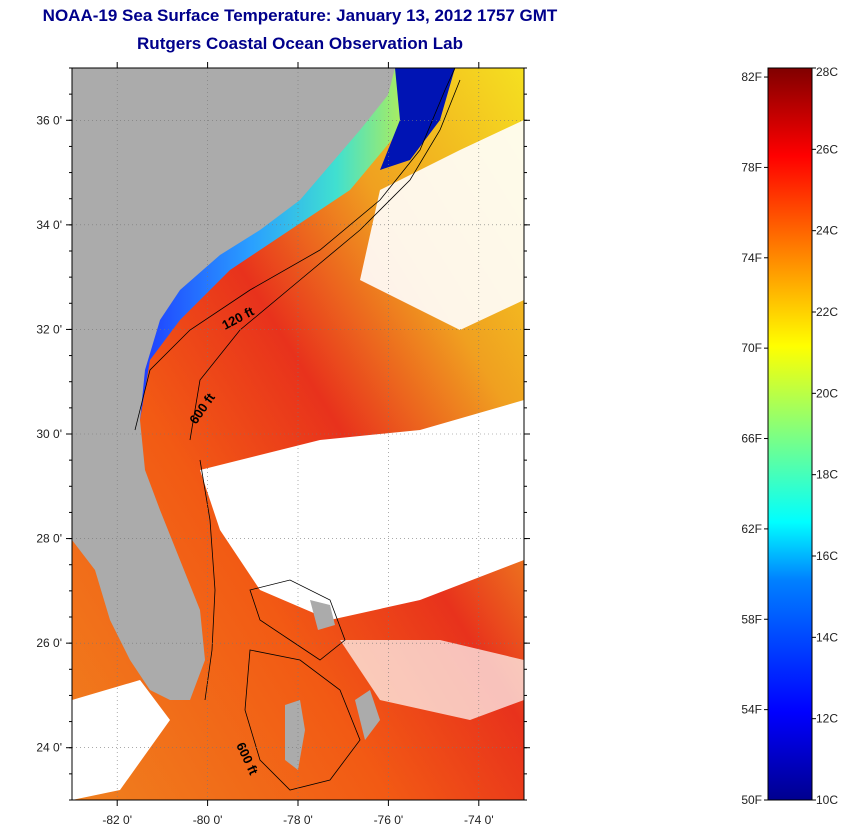 The height and width of the screenshot is (832, 849). I want to click on colorbar-c-label: 18C, so click(827, 475).